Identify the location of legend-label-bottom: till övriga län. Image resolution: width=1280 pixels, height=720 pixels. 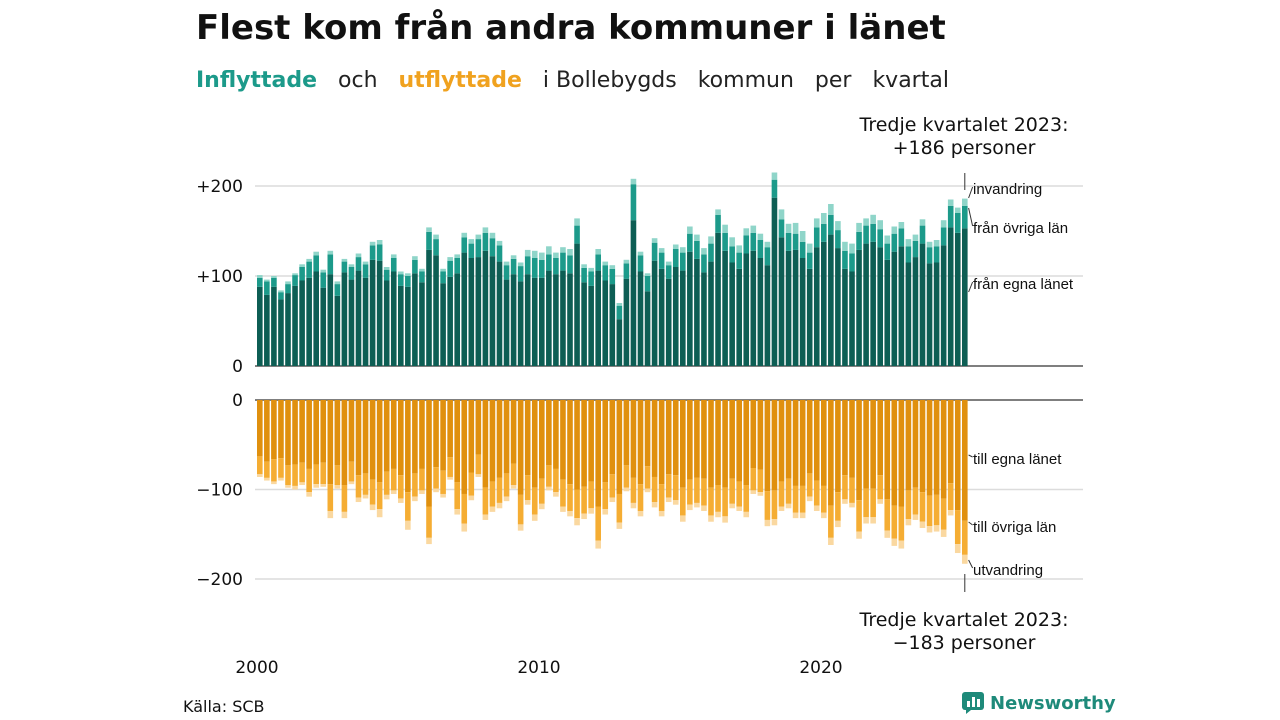
(1014, 527).